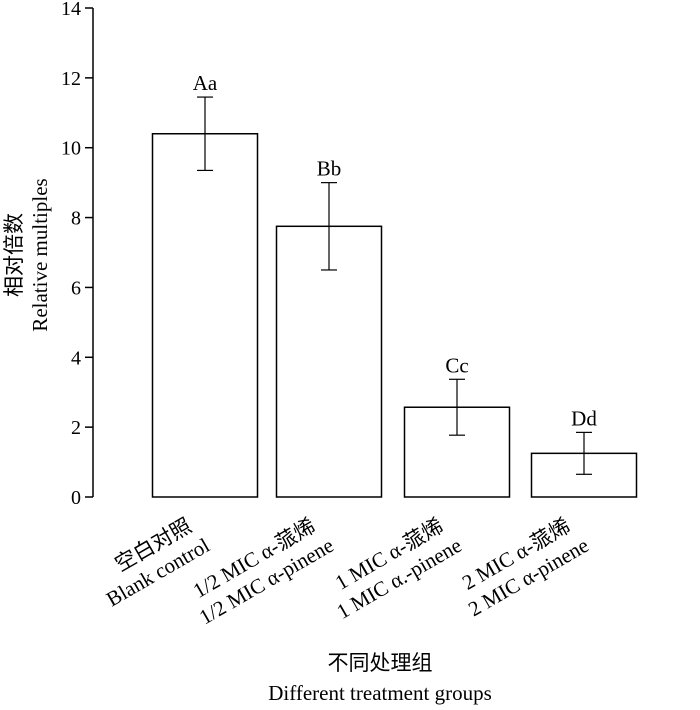 This screenshot has width=700, height=710. What do you see at coordinates (584, 418) in the screenshot?
I see `significance-label: Dd` at bounding box center [584, 418].